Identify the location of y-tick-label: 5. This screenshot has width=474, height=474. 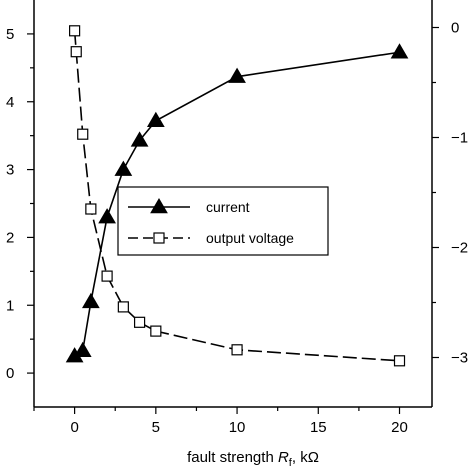
(10, 34).